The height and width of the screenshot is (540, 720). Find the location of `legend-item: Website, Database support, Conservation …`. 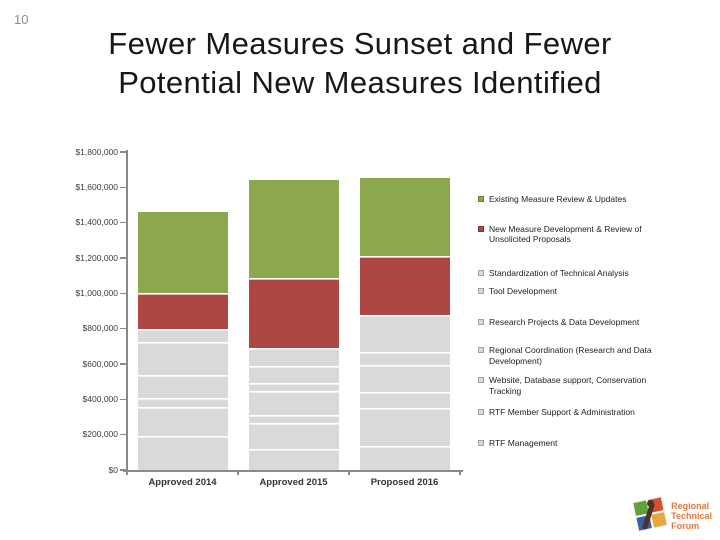

legend-item: Website, Database support, Conservation … is located at coordinates (594, 385).